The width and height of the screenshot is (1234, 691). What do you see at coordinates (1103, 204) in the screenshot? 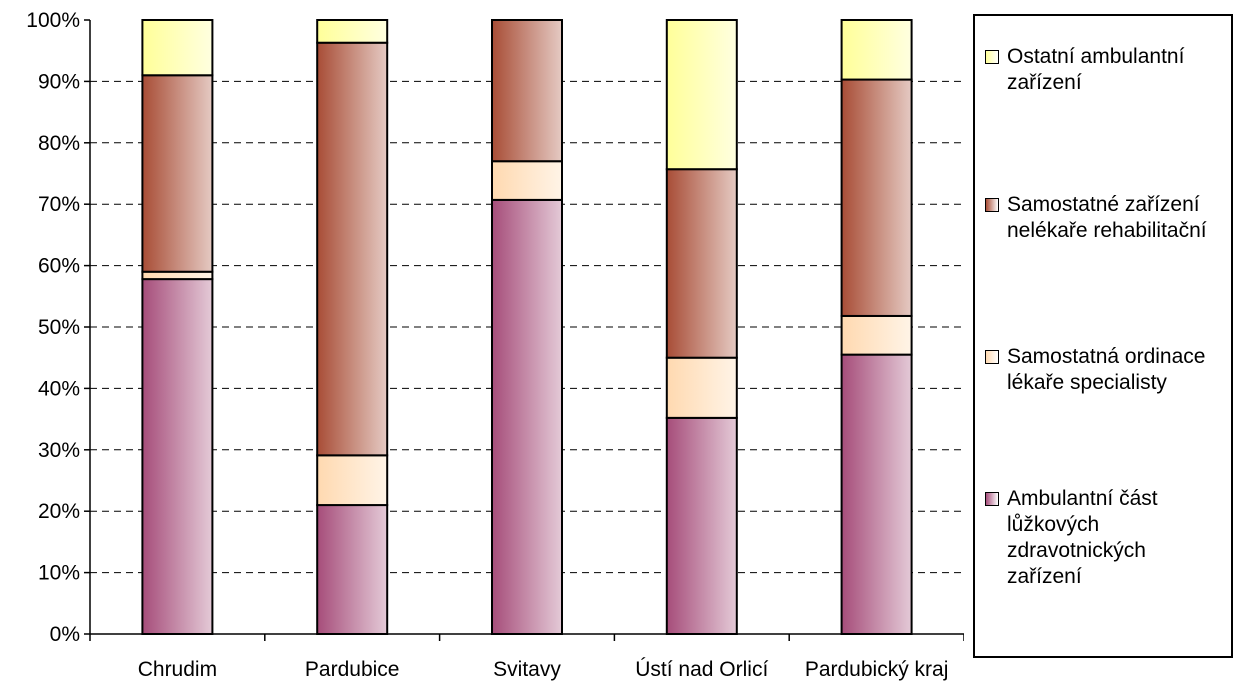
I see `legend-label-line: Samostatné zařízení` at bounding box center [1103, 204].